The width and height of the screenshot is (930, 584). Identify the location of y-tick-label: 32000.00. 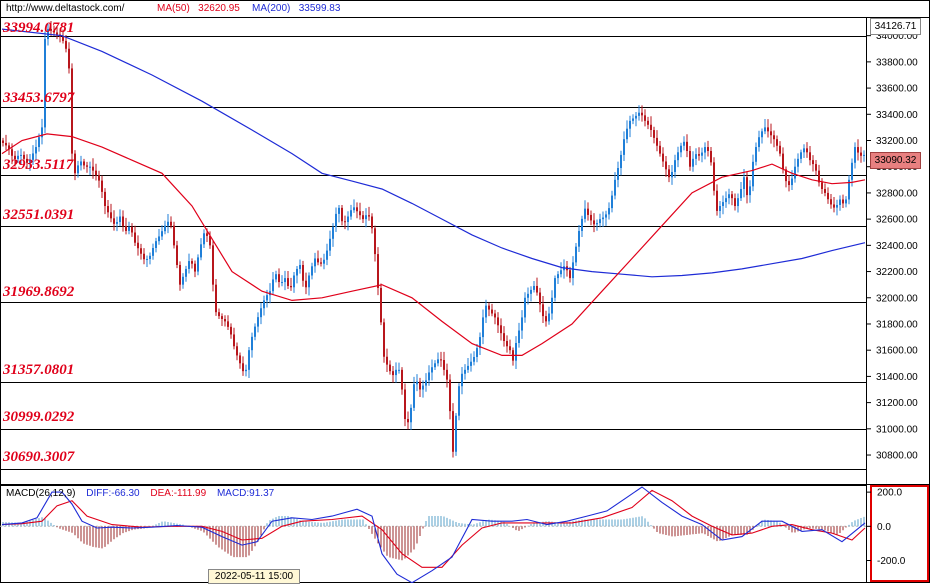
(897, 298).